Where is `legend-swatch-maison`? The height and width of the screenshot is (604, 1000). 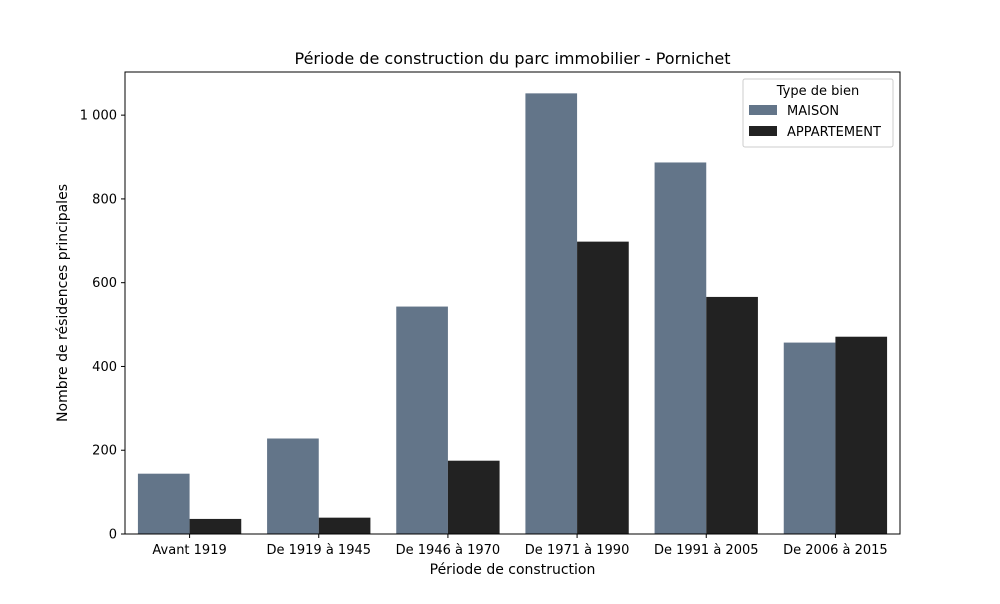
legend-swatch-maison is located at coordinates (763, 110).